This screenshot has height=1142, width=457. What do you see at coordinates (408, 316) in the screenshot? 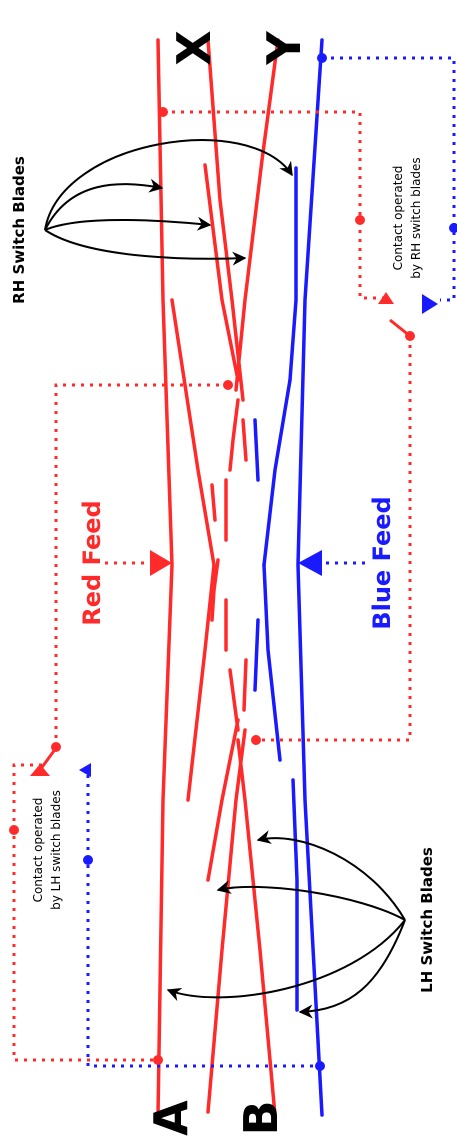
I see `rh-contact-switch` at bounding box center [408, 316].